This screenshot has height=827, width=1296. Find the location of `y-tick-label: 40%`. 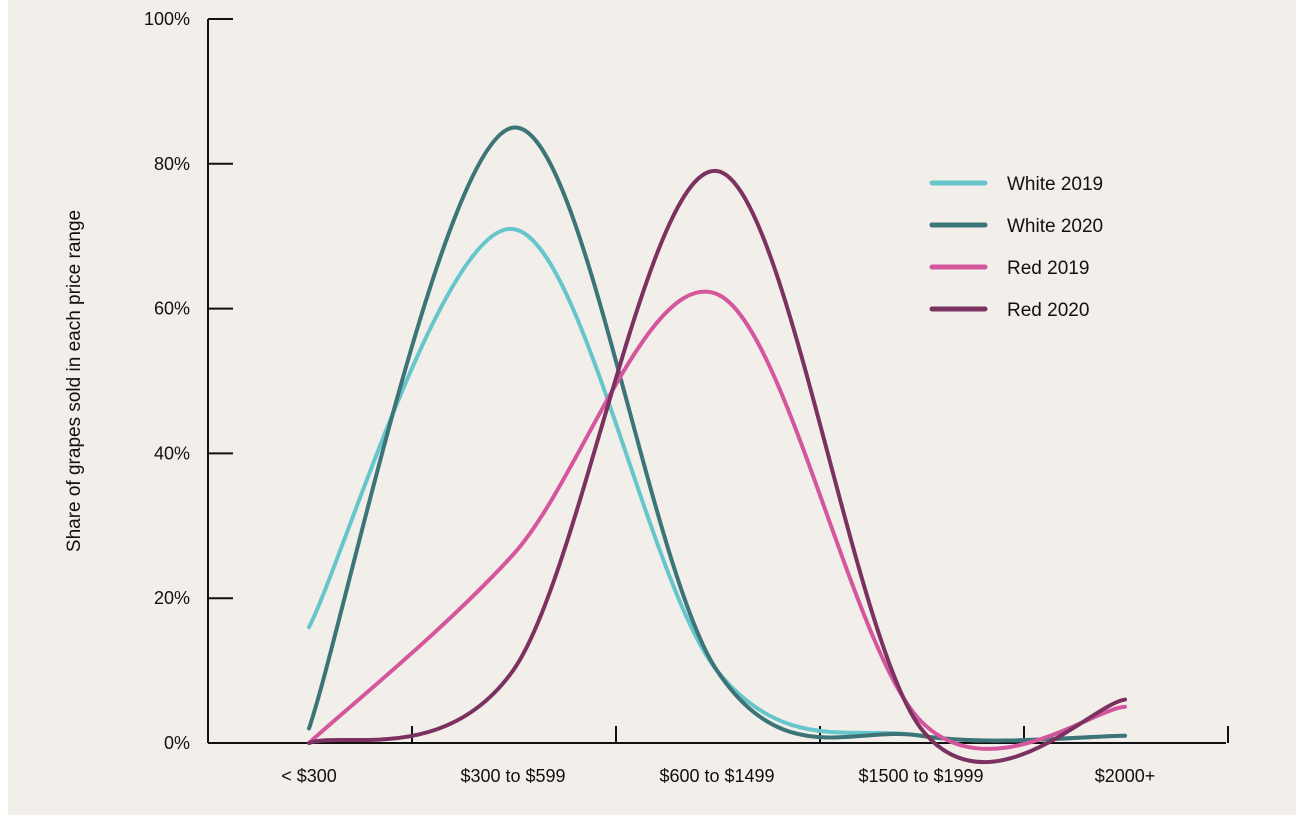

y-tick-label: 40% is located at coordinates (172, 453).